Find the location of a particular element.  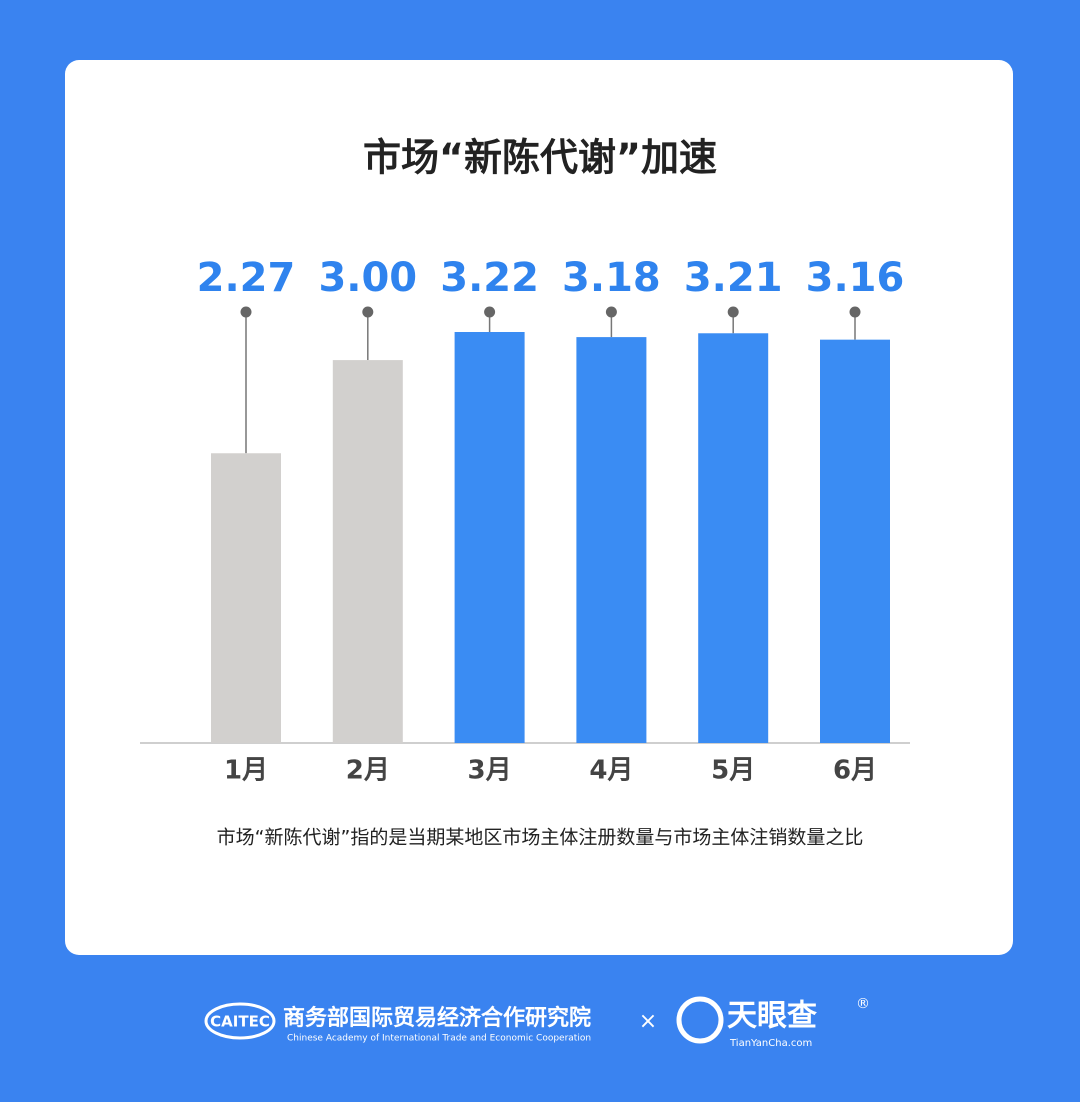

footnote: 市场“新陈代谢”指的是当期某地区市场主体注册数量与市场主体注销数量之比 is located at coordinates (540, 838).